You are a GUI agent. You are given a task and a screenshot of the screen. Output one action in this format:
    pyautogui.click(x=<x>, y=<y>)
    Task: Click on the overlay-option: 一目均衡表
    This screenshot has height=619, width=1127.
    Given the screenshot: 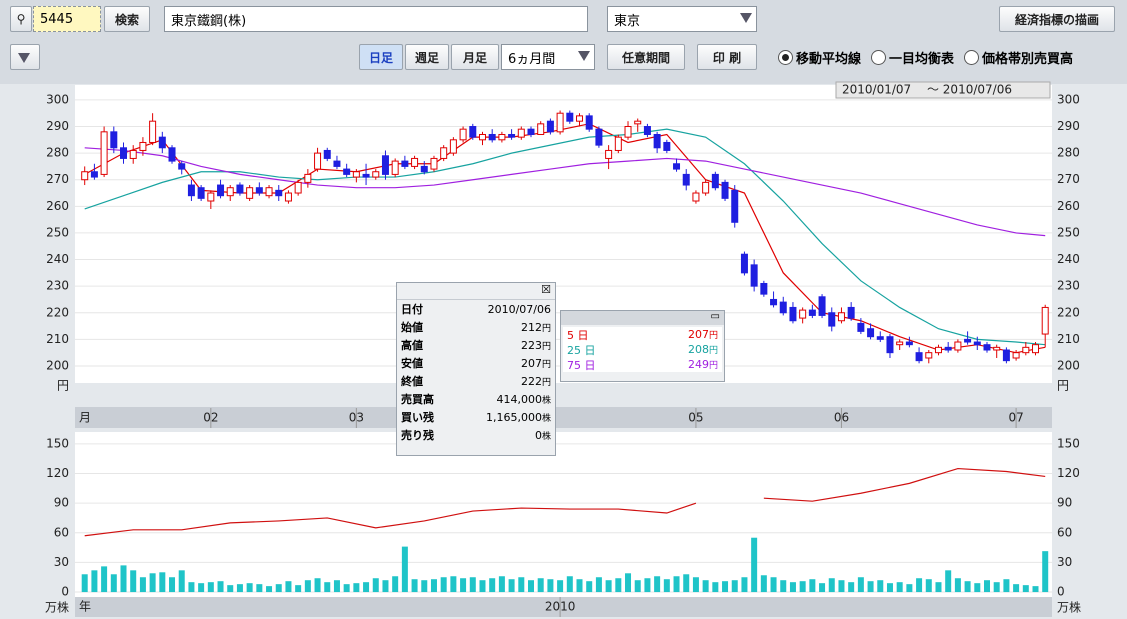 What is the action you would take?
    pyautogui.click(x=912, y=57)
    